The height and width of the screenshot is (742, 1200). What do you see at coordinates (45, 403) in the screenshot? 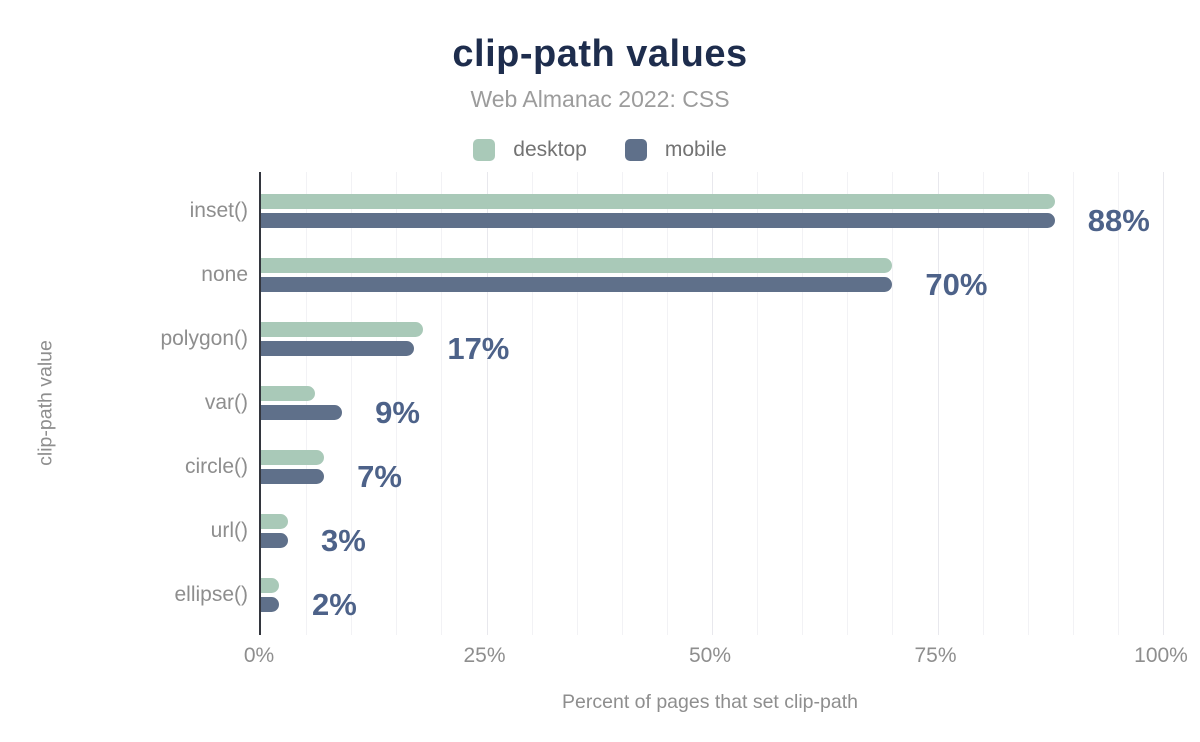
I see `y-axis-title: clip-path value` at bounding box center [45, 403].